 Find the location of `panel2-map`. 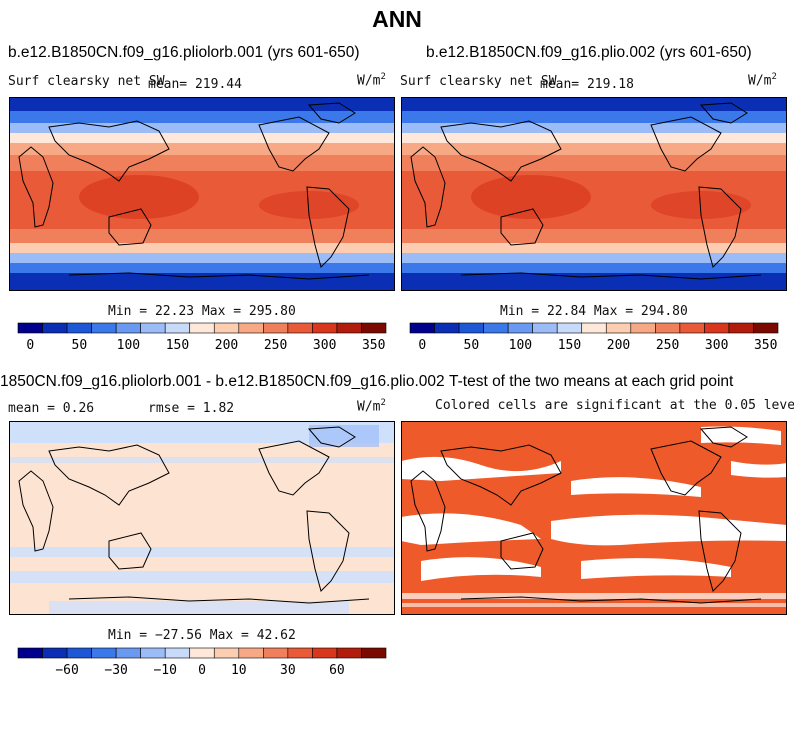

panel2-map is located at coordinates (594, 194).